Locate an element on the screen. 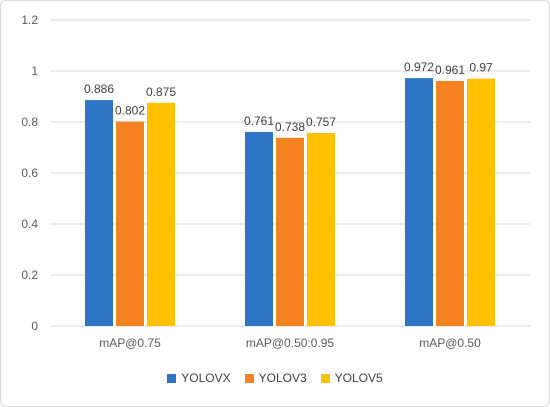 Image resolution: width=550 pixels, height=407 pixels. legend-label-yolovx: YOLOVX is located at coordinates (206, 378).